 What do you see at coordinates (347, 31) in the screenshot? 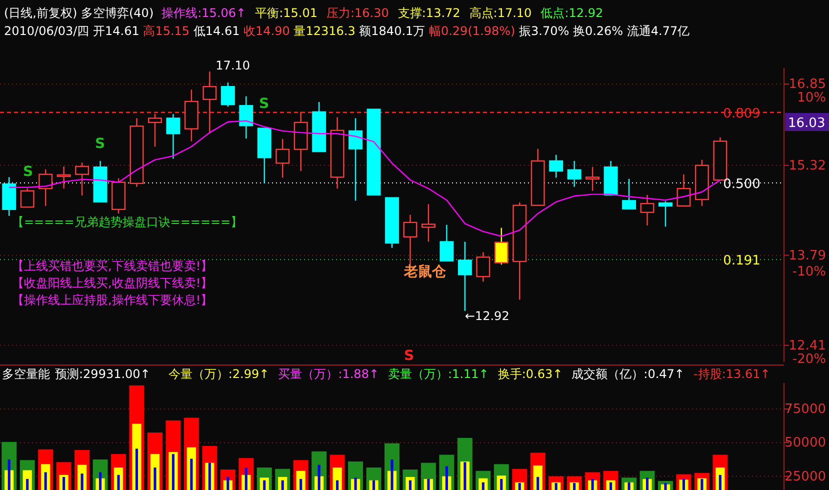
I see `text: 2010/06/03/四 开14.61 高15.15 低14.61 收14.90 量12316.3 额1840.1万 幅0.29(1.98%) 振3.70% 换0.26% 流通4.77亿` at bounding box center [347, 31].